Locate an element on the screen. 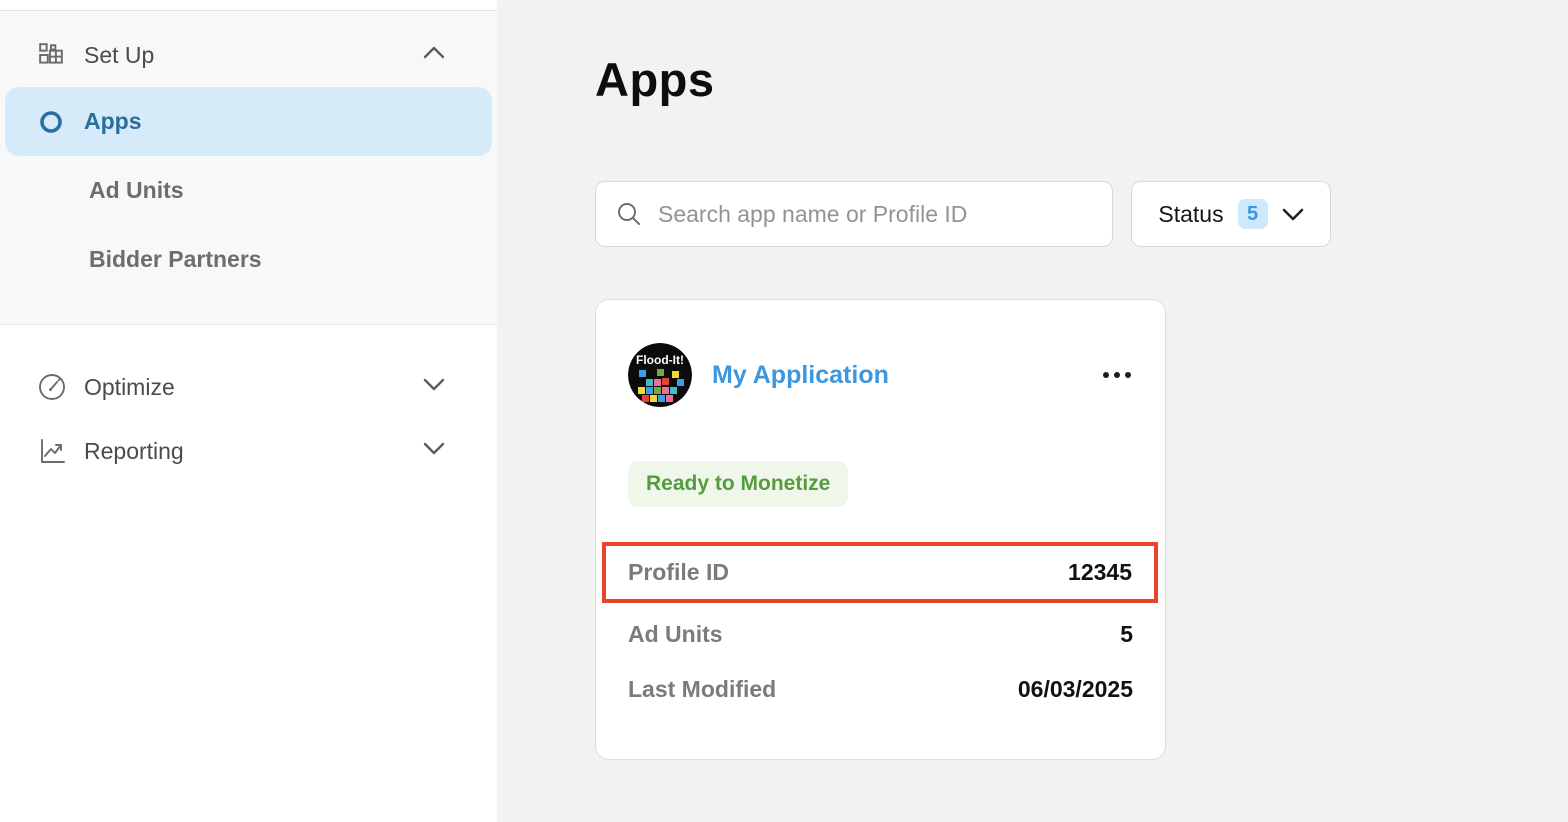 Image resolution: width=1568 pixels, height=822 pixels. search-icon is located at coordinates (629, 214).